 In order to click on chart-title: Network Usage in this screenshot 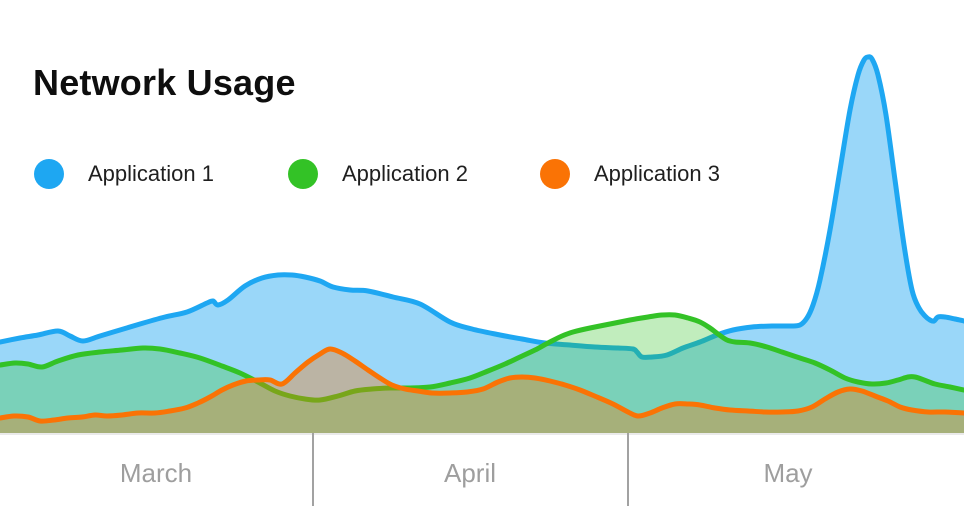, I will do `click(164, 82)`.